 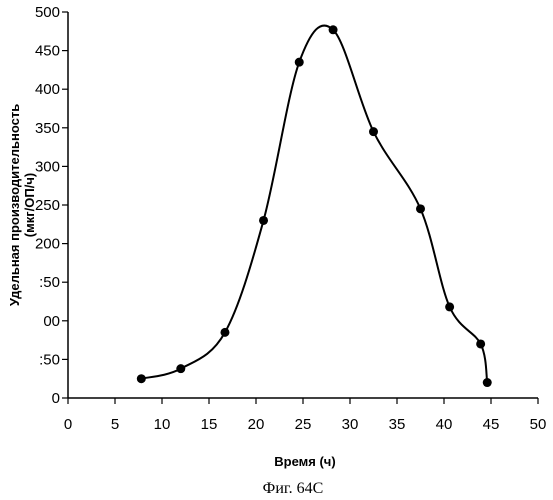 What do you see at coordinates (56, 398) in the screenshot?
I see `y-tick-label: 0` at bounding box center [56, 398].